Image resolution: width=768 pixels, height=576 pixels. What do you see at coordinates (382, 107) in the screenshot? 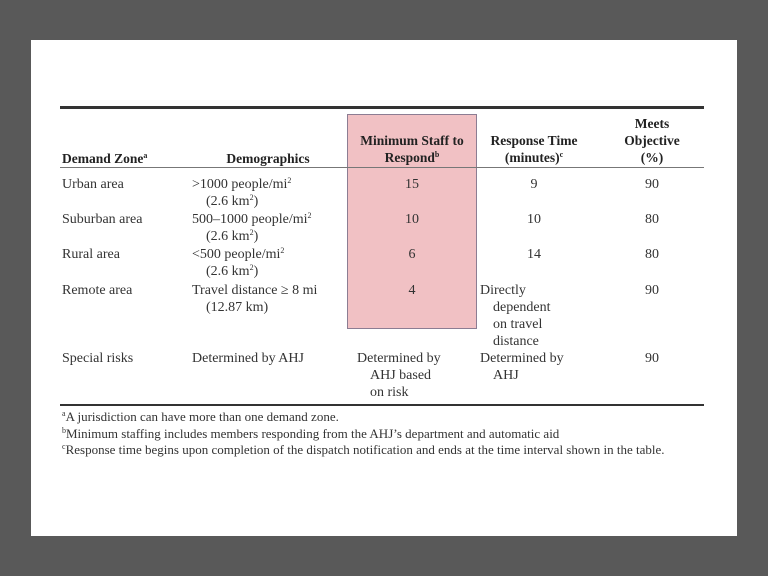
I see `table-top-rule` at bounding box center [382, 107].